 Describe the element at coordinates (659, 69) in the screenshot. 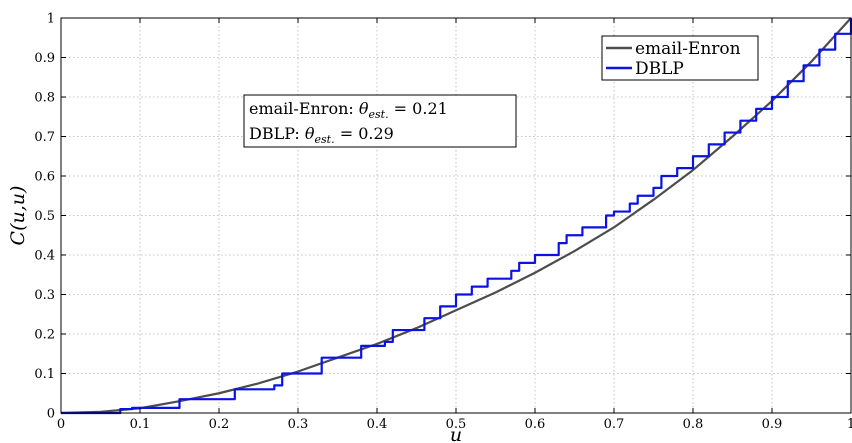

I see `legend-label-dblp: DBLP` at that location.